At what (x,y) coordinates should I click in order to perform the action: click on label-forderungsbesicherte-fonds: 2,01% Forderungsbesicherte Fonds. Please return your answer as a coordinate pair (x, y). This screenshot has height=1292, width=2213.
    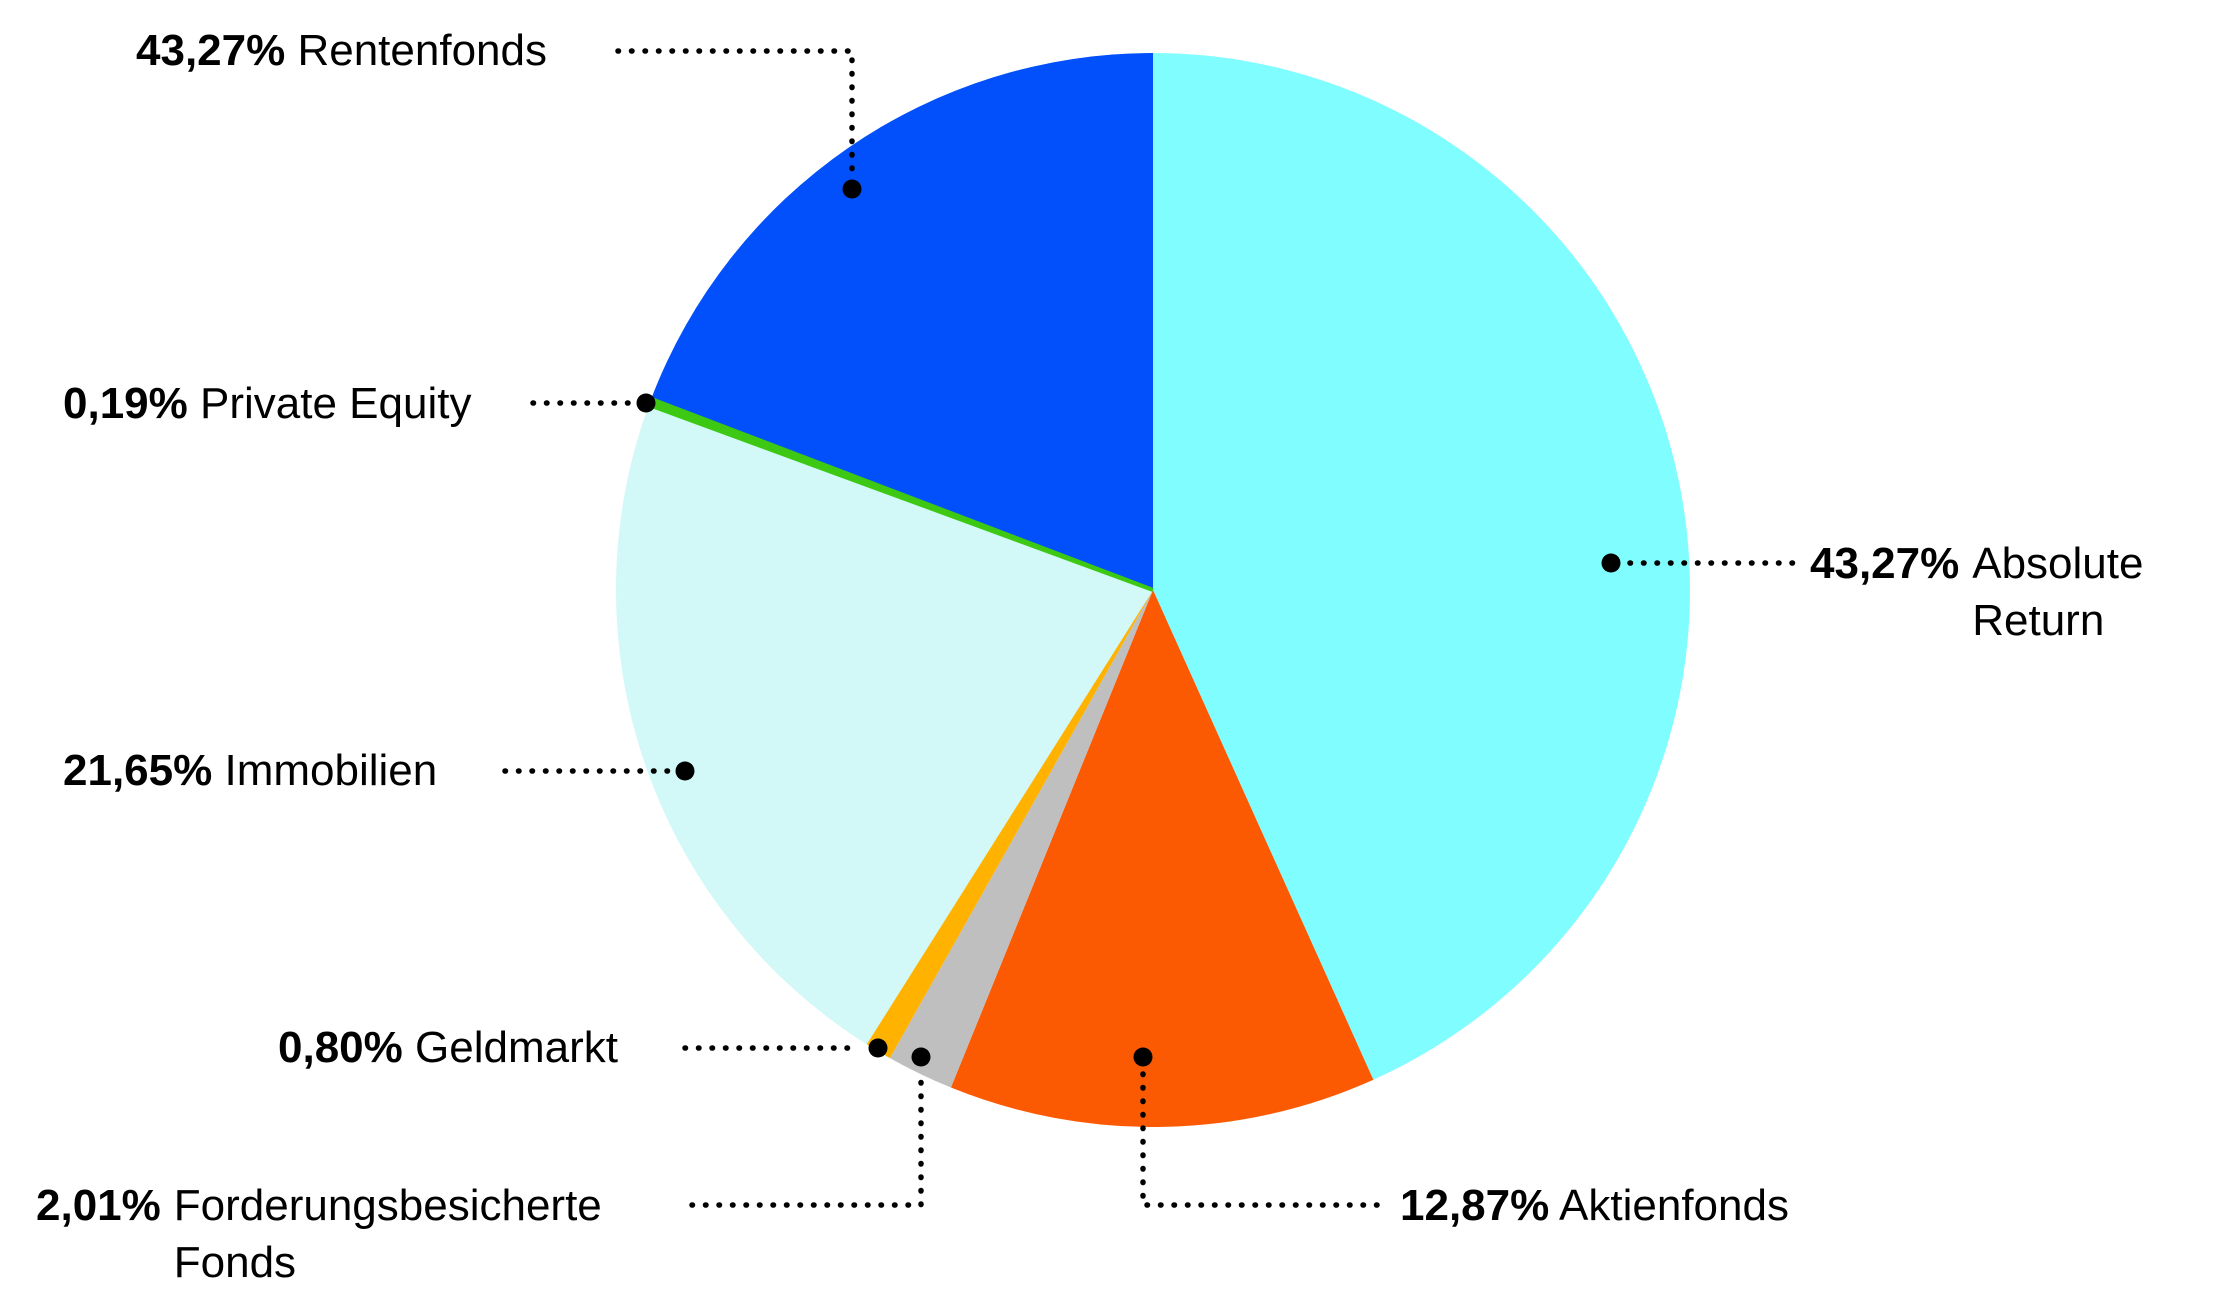
    Looking at the image, I should click on (375, 1234).